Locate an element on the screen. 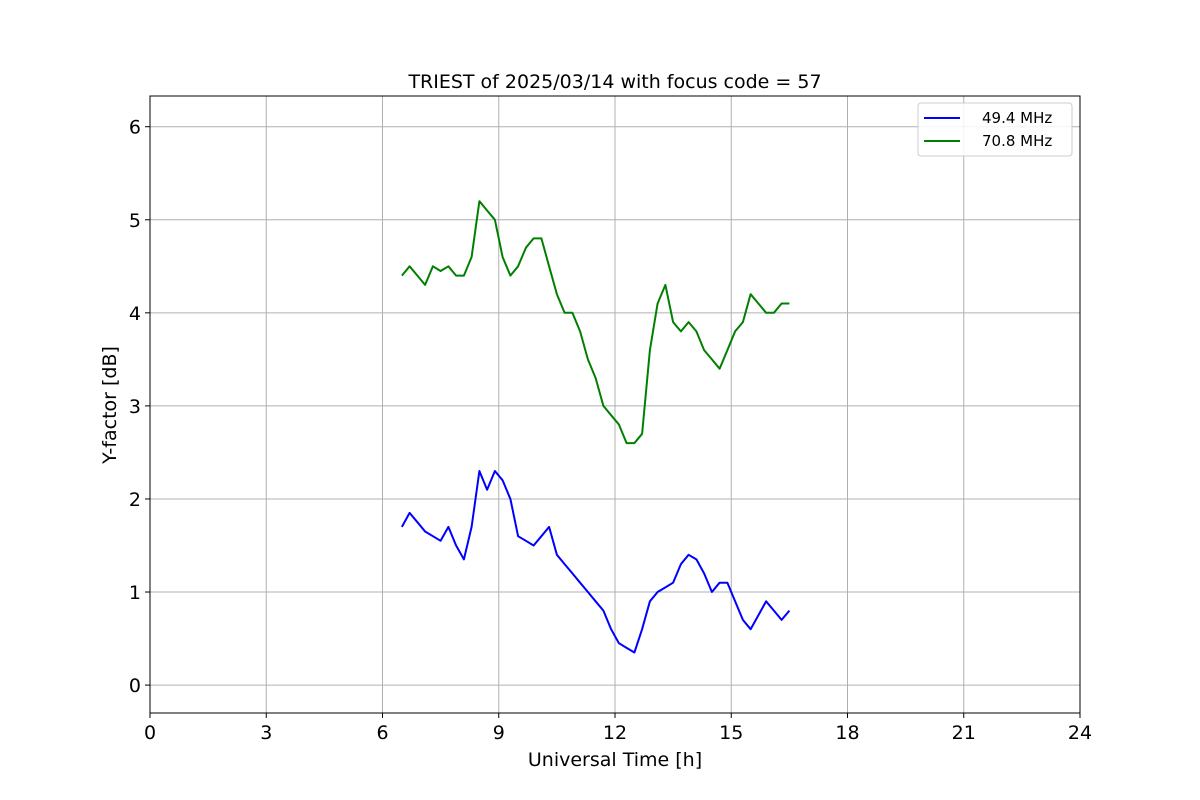 The height and width of the screenshot is (800, 1200). legend-label-1: 49.4 MHz is located at coordinates (1017, 118).